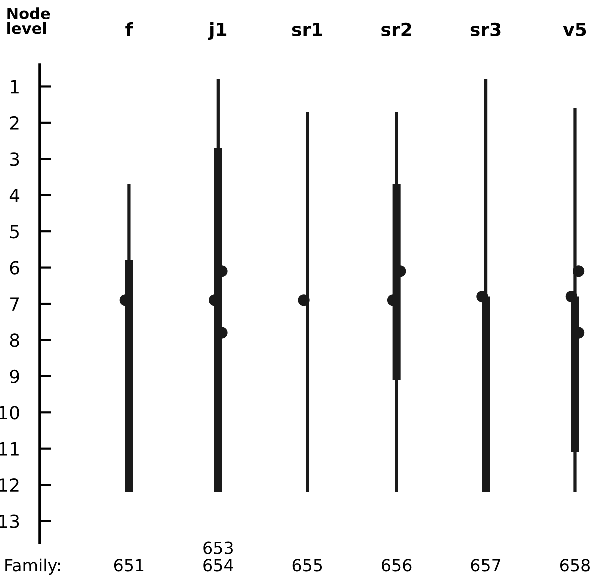 The height and width of the screenshot is (580, 602). I want to click on y-tick-label: 12, so click(9, 485).